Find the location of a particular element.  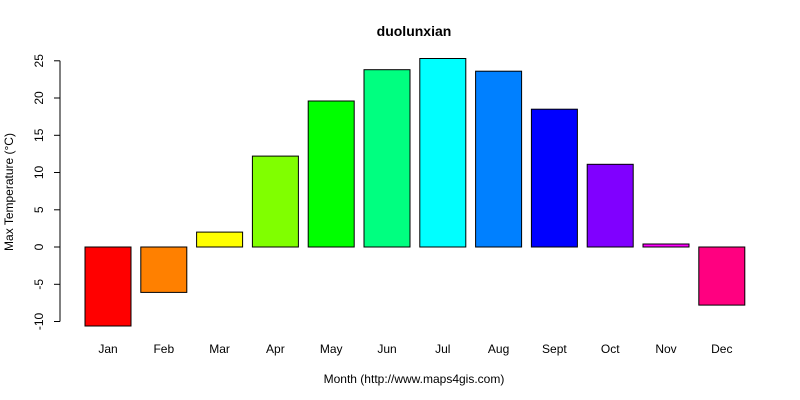

y-tick-label: 25 is located at coordinates (39, 61).